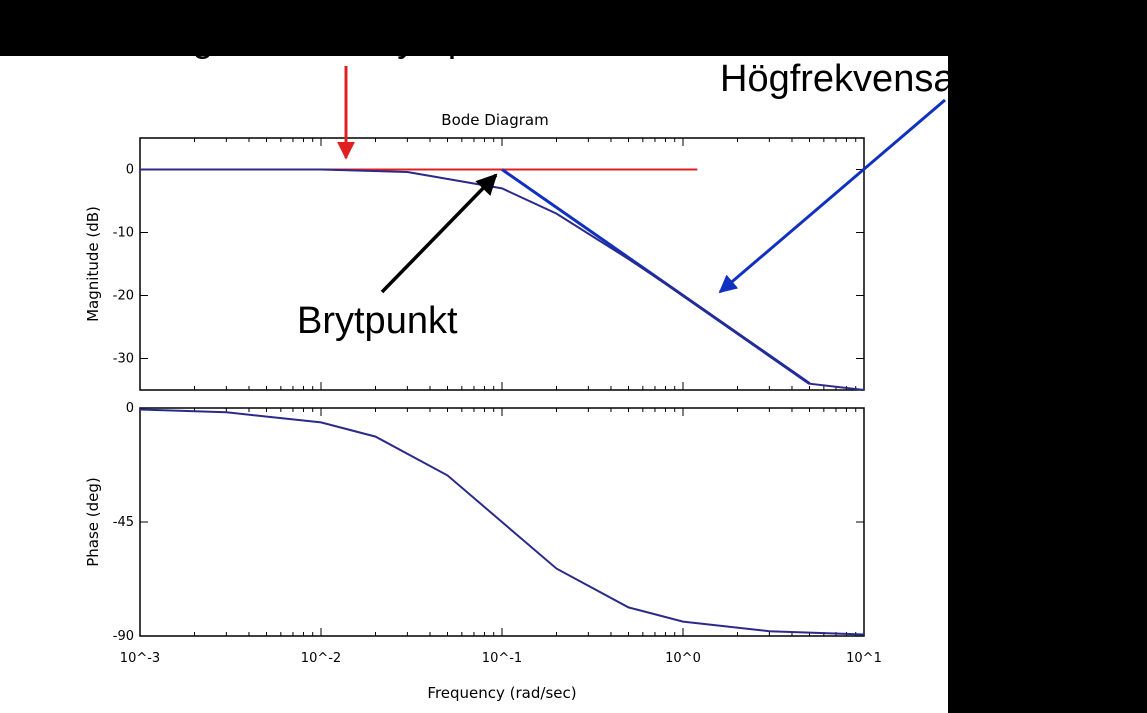 This screenshot has height=713, width=1147. What do you see at coordinates (321, 658) in the screenshot?
I see `x-tick-label: 10^-2` at bounding box center [321, 658].